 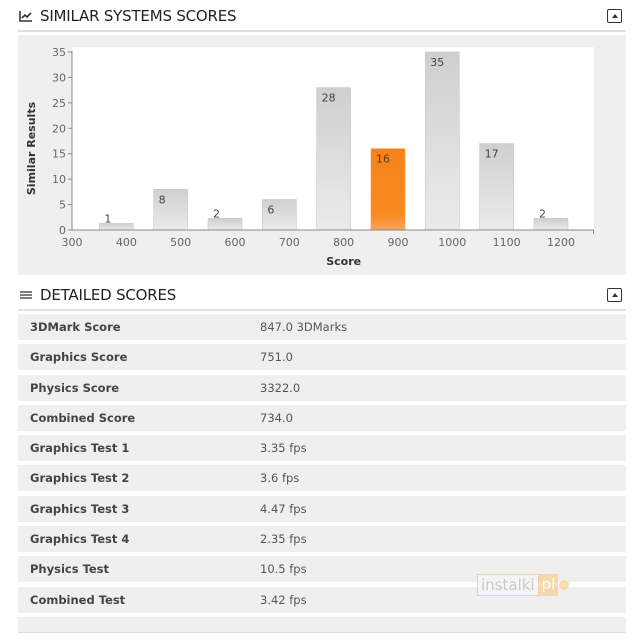 What do you see at coordinates (383, 159) in the screenshot?
I see `bar-value-label: 16` at bounding box center [383, 159].